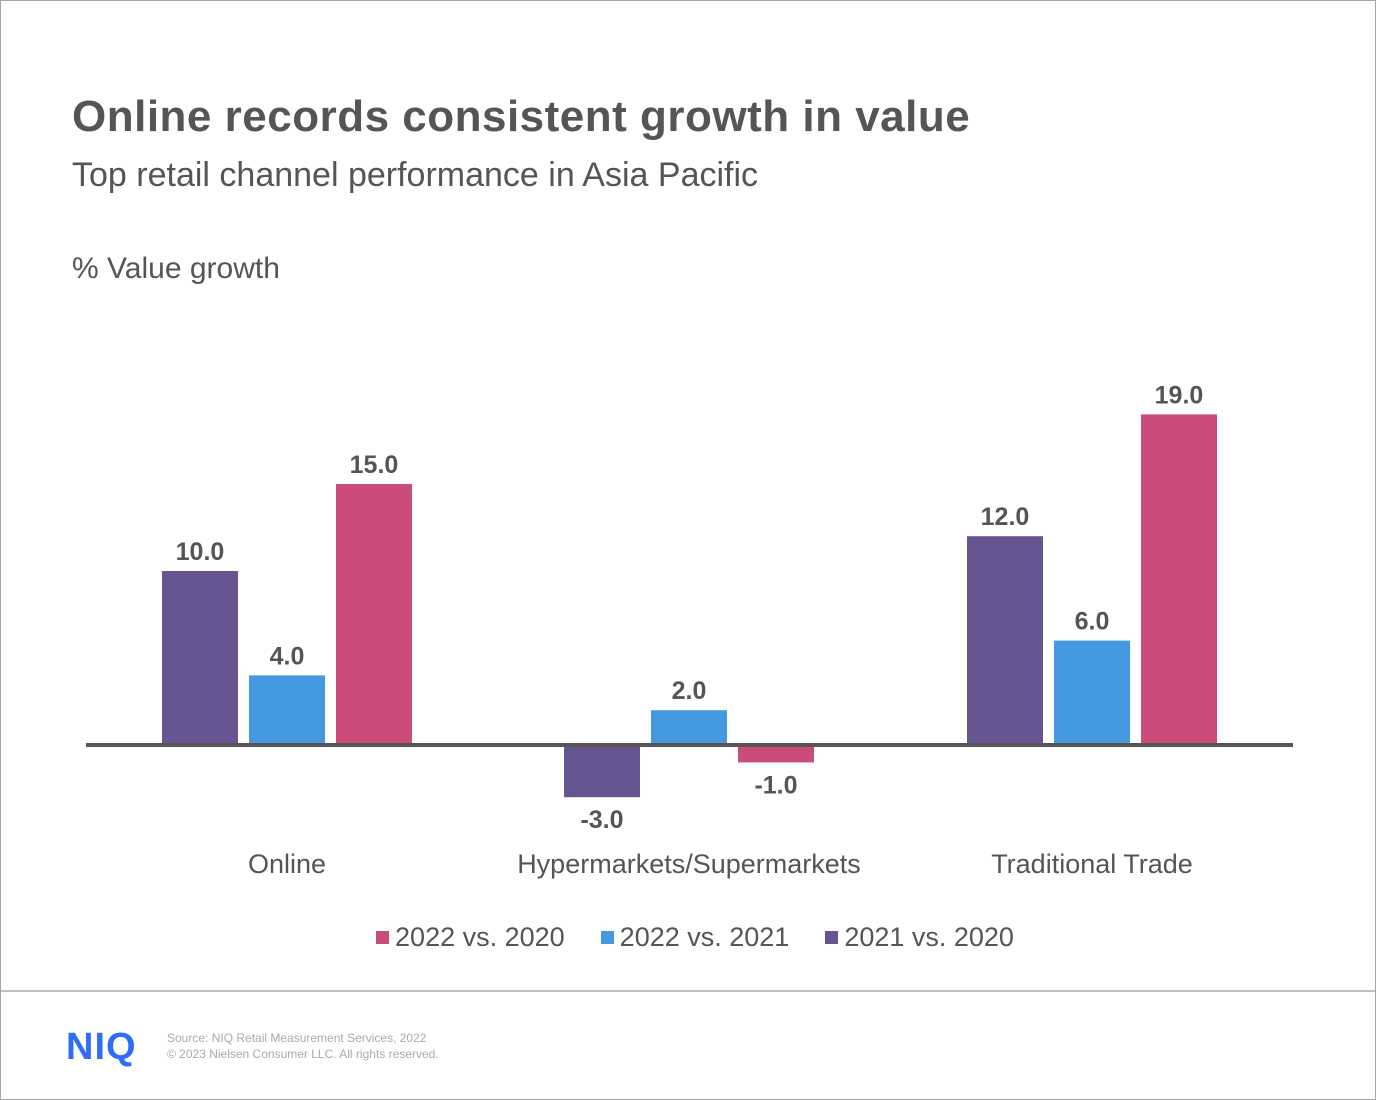  Describe the element at coordinates (929, 937) in the screenshot. I see `legend-label: 2021 vs. 2020` at that location.